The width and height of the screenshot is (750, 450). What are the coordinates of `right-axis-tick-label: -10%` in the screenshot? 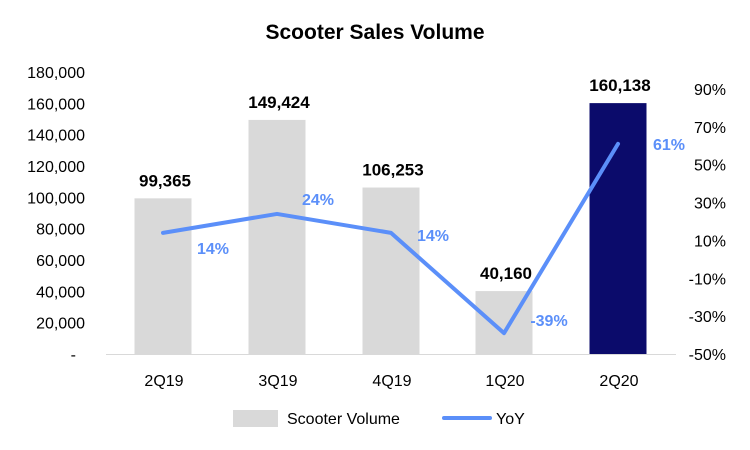 It's located at (707, 279).